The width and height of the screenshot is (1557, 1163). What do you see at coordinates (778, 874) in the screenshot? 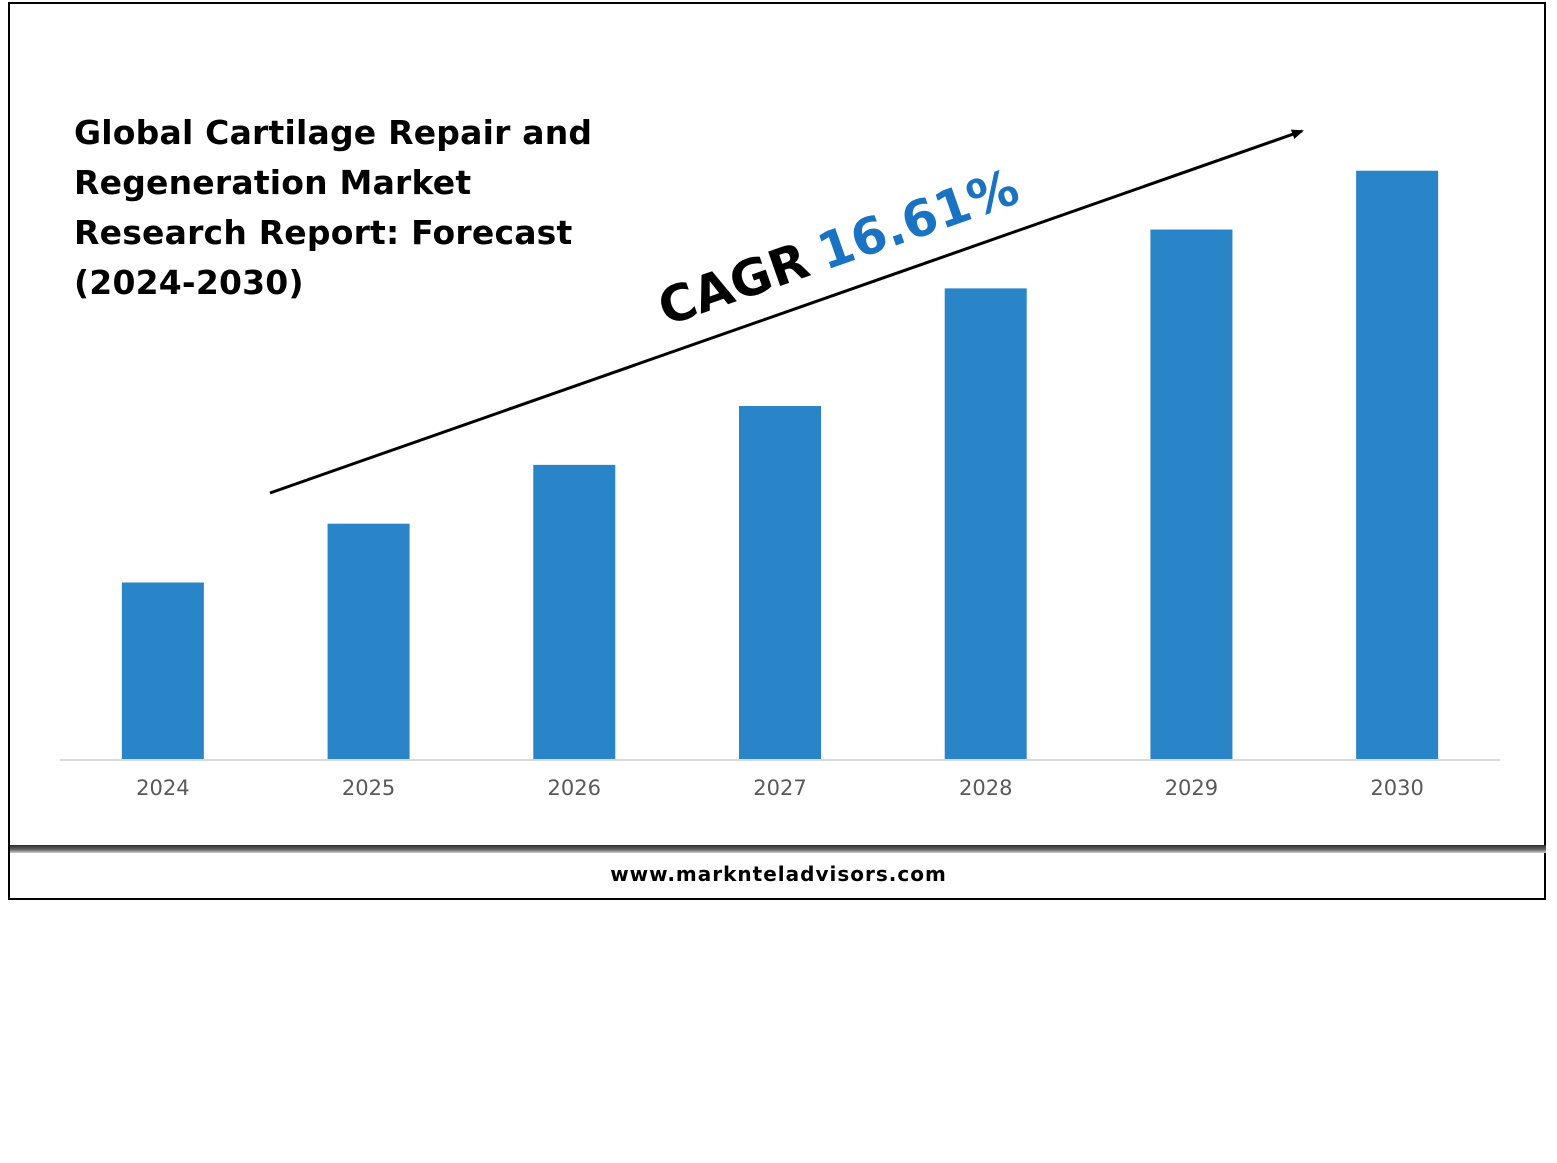
I see `footer-website: www.marknteladvisors.com` at bounding box center [778, 874].